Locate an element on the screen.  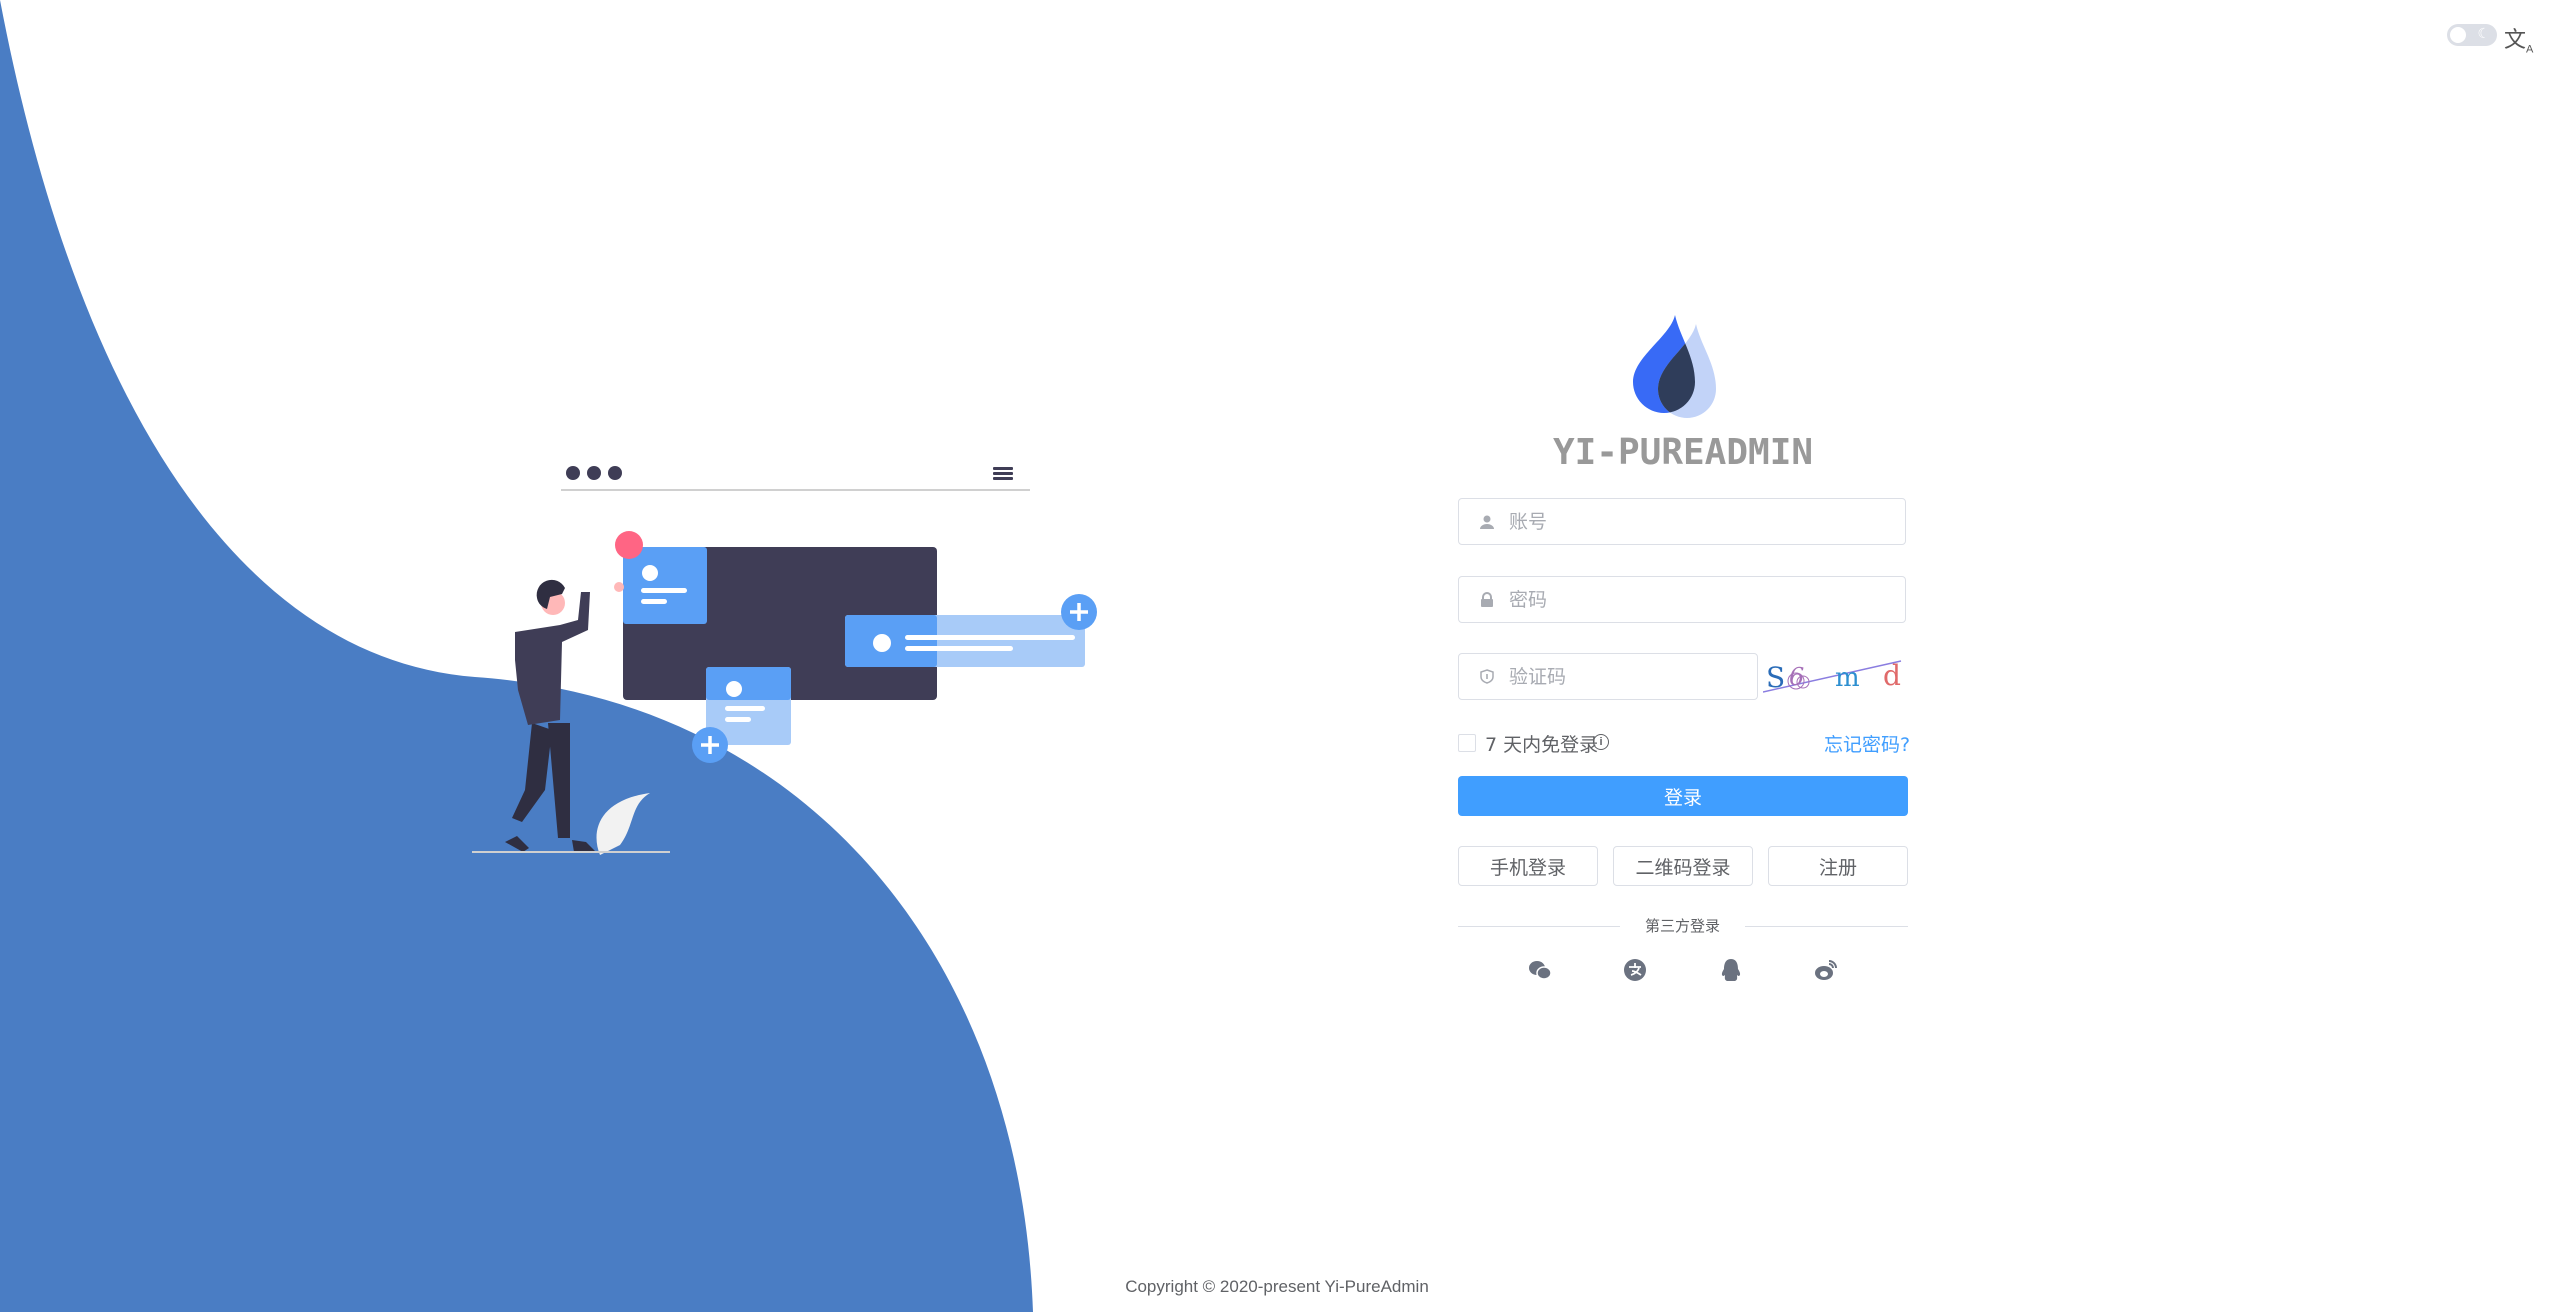
forgot-password-link: 忘记密码? is located at coordinates (1867, 745).